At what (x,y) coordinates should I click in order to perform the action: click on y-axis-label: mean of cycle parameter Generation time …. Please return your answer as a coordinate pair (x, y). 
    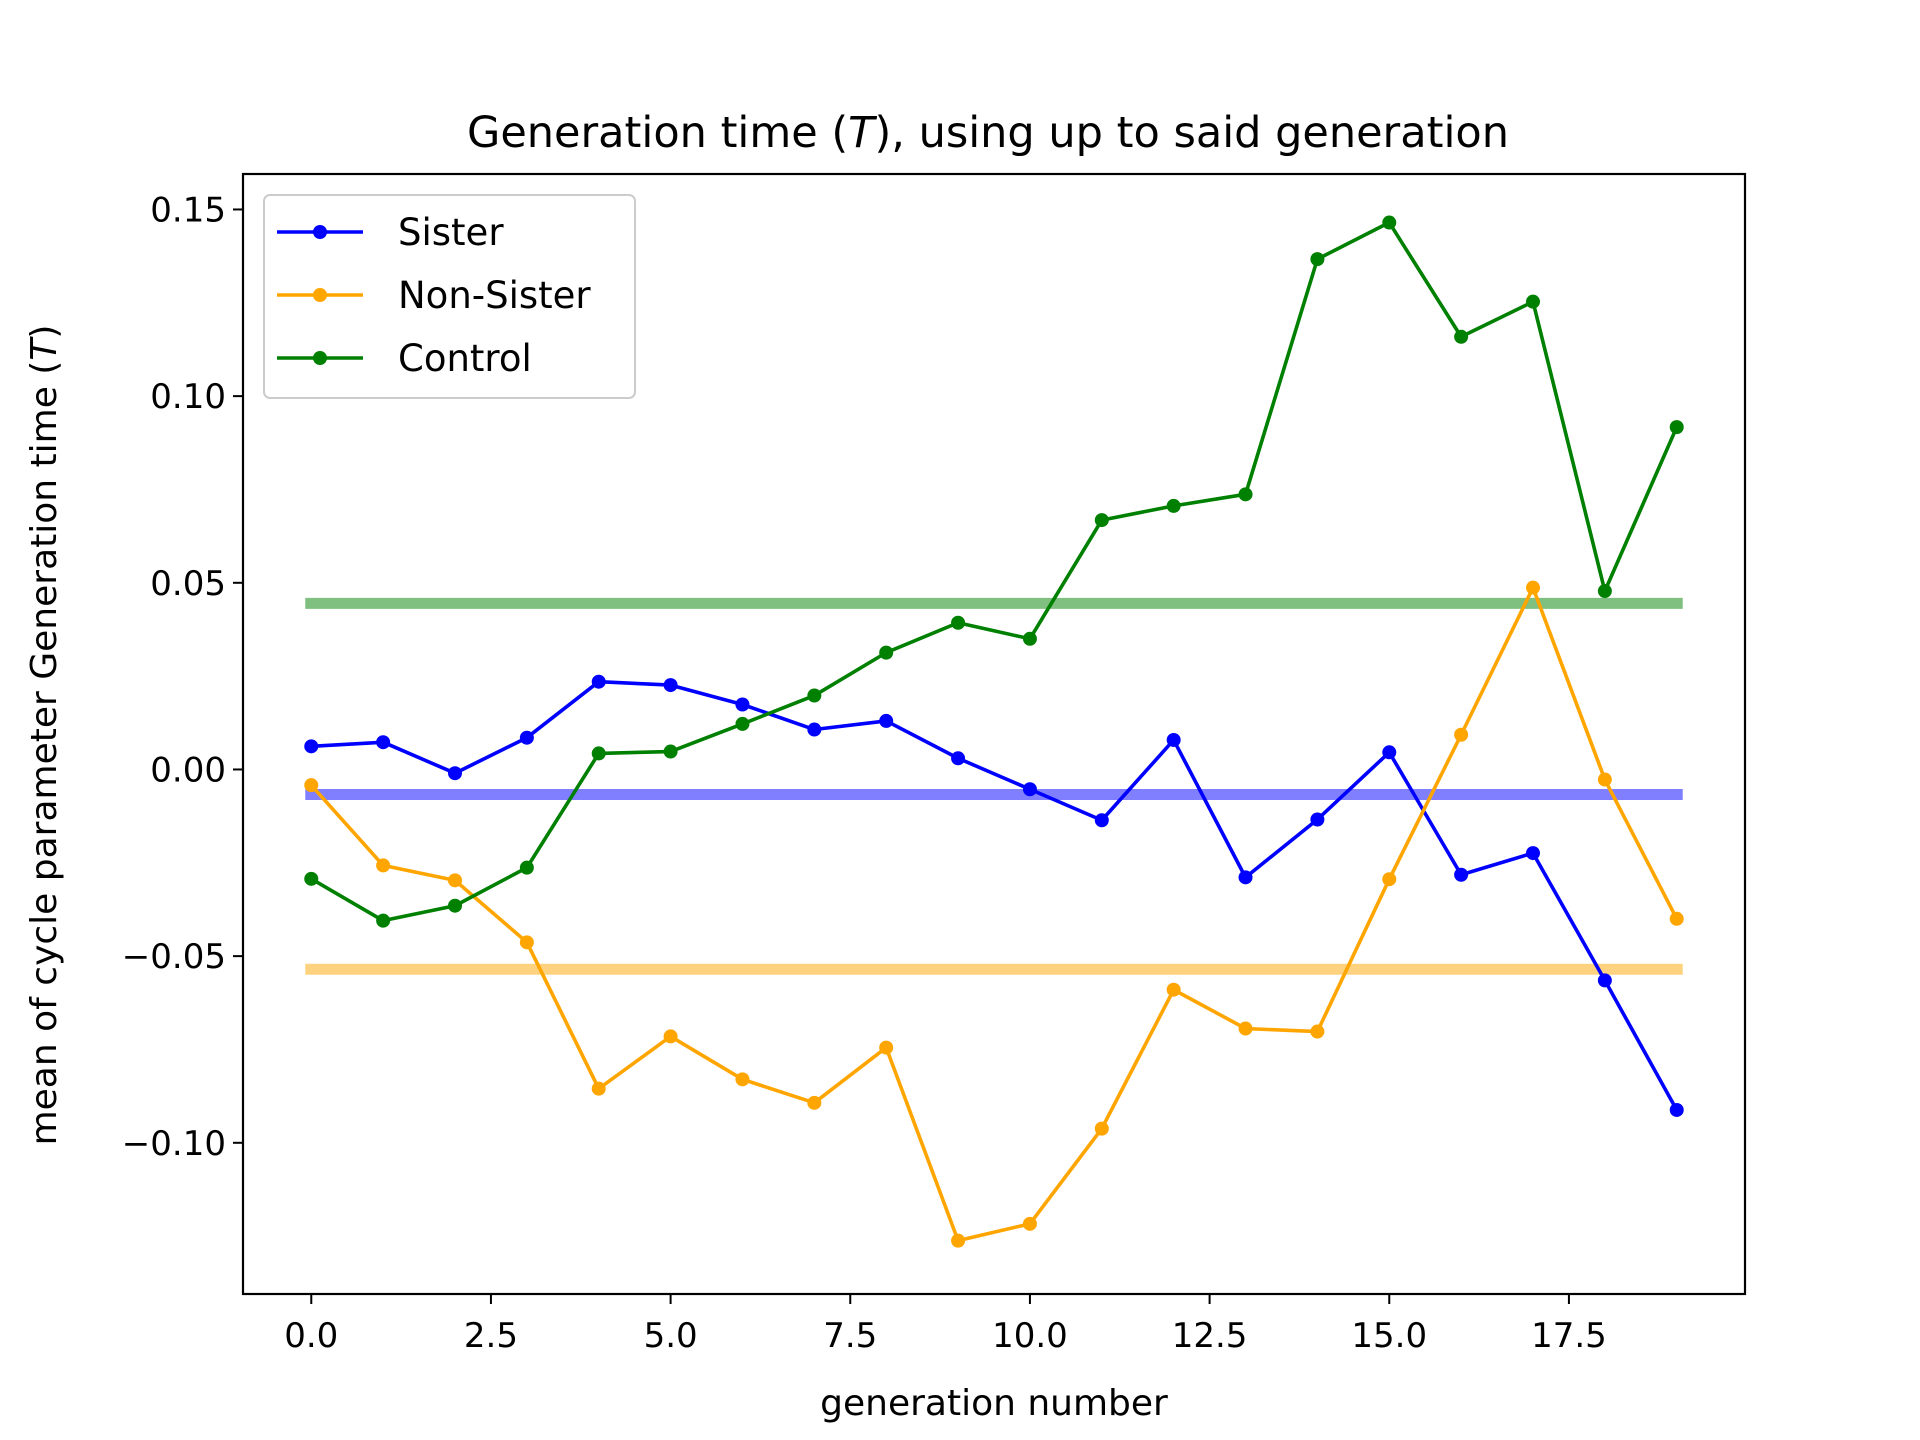
    Looking at the image, I should click on (44, 735).